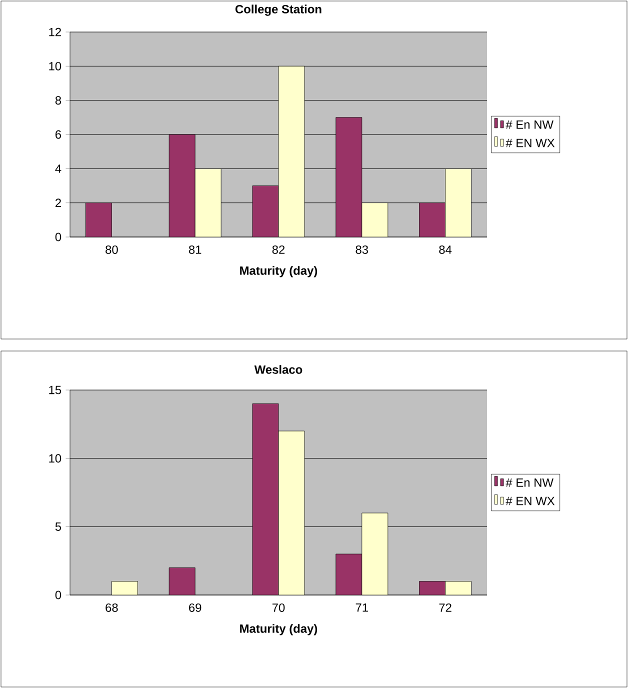 The height and width of the screenshot is (688, 628). Describe the element at coordinates (55, 32) in the screenshot. I see `y-tick-label: 12` at that location.